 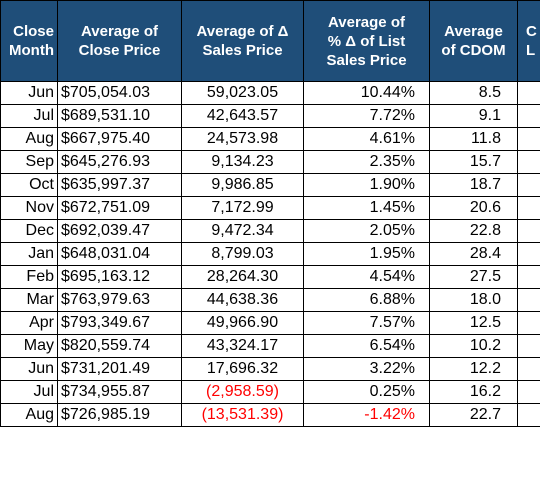 What do you see at coordinates (366, 185) in the screenshot?
I see `cell-average-pct-delta: 1.90%` at bounding box center [366, 185].